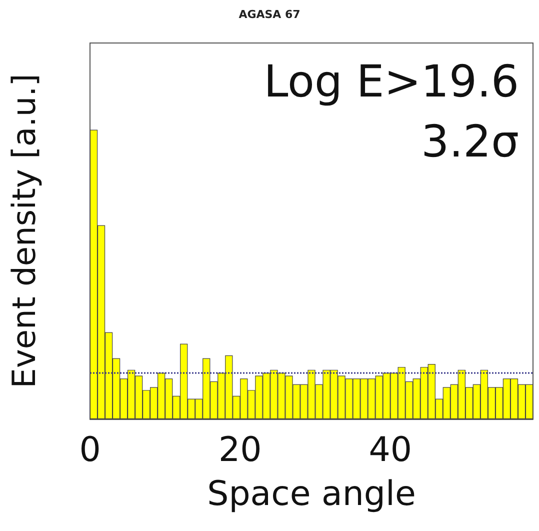  Describe the element at coordinates (90, 450) in the screenshot. I see `x-tick-label: 0` at that location.